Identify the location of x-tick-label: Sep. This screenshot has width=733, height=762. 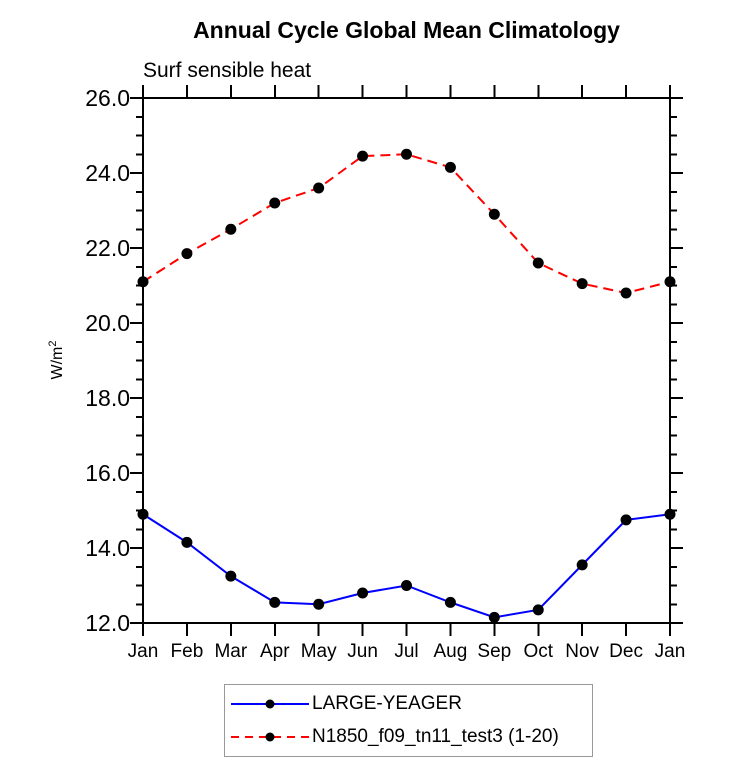
(494, 651).